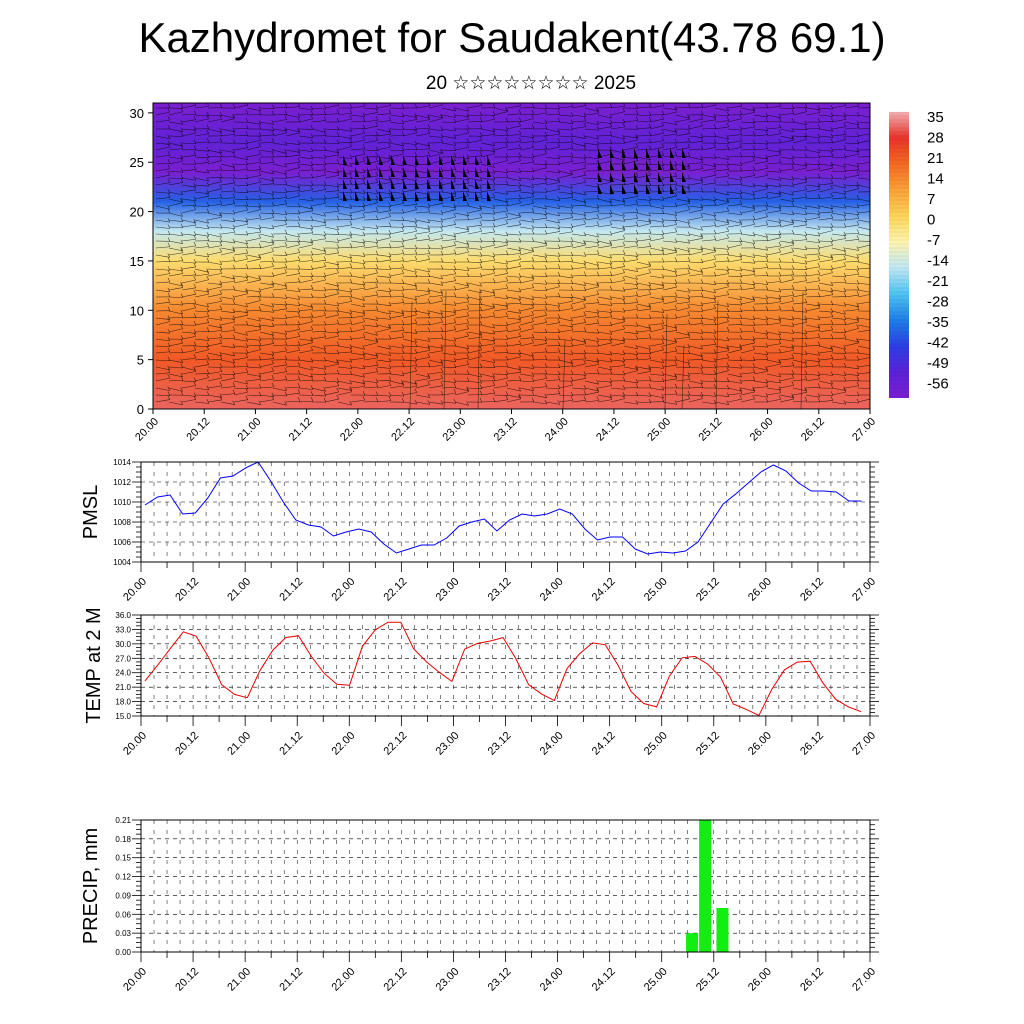 This screenshot has width=1024, height=1024. Describe the element at coordinates (352, 430) in the screenshot. I see `heatmap-x-tick-label: 22.00` at that location.